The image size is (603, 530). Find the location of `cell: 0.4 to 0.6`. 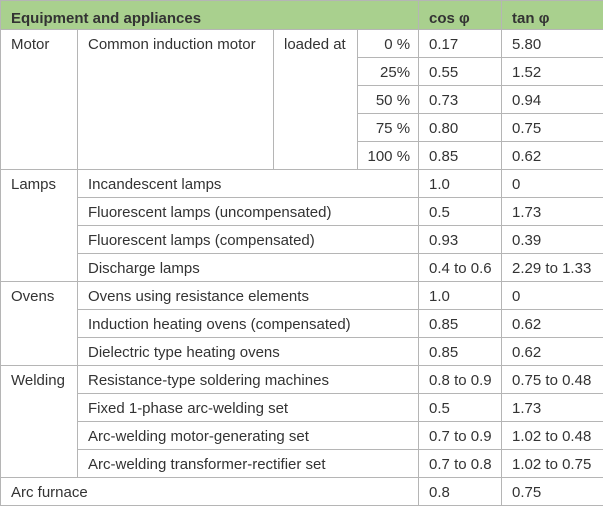

cell: 0.4 to 0.6 is located at coordinates (460, 267).